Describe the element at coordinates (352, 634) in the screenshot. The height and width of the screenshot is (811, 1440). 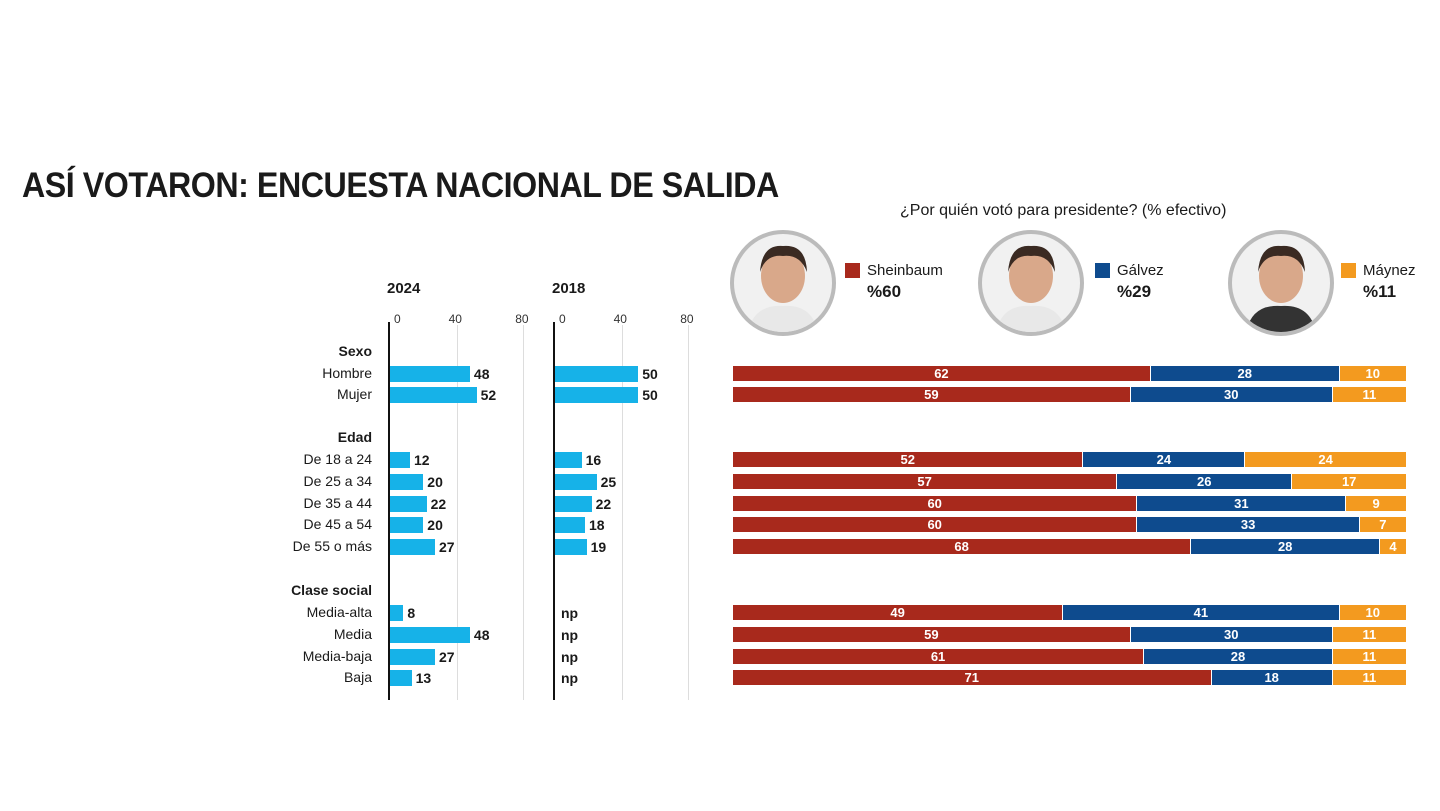
I see `category-label: Media` at that location.